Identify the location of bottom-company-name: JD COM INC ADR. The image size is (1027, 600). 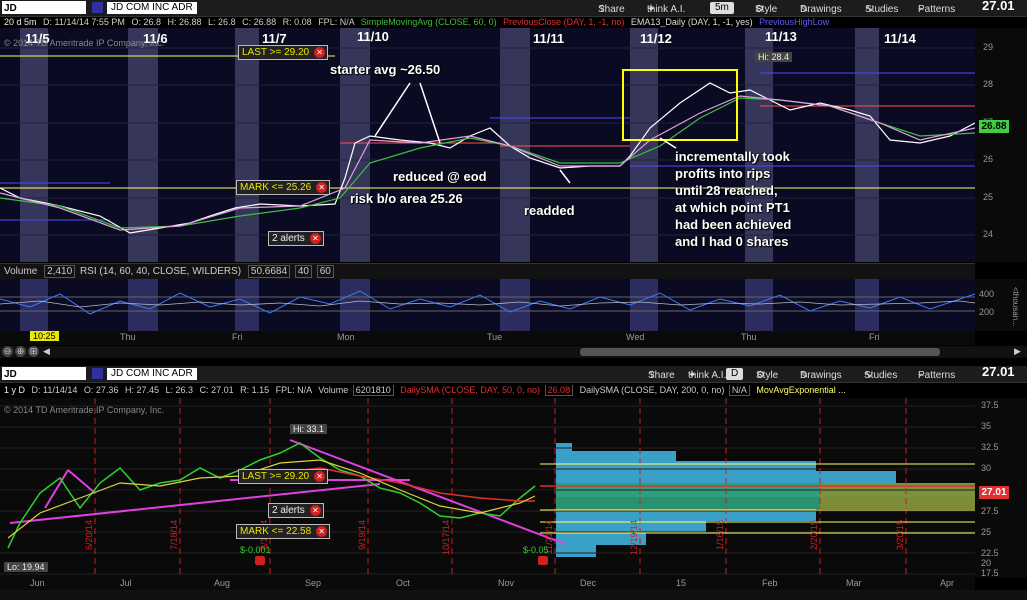
(152, 374).